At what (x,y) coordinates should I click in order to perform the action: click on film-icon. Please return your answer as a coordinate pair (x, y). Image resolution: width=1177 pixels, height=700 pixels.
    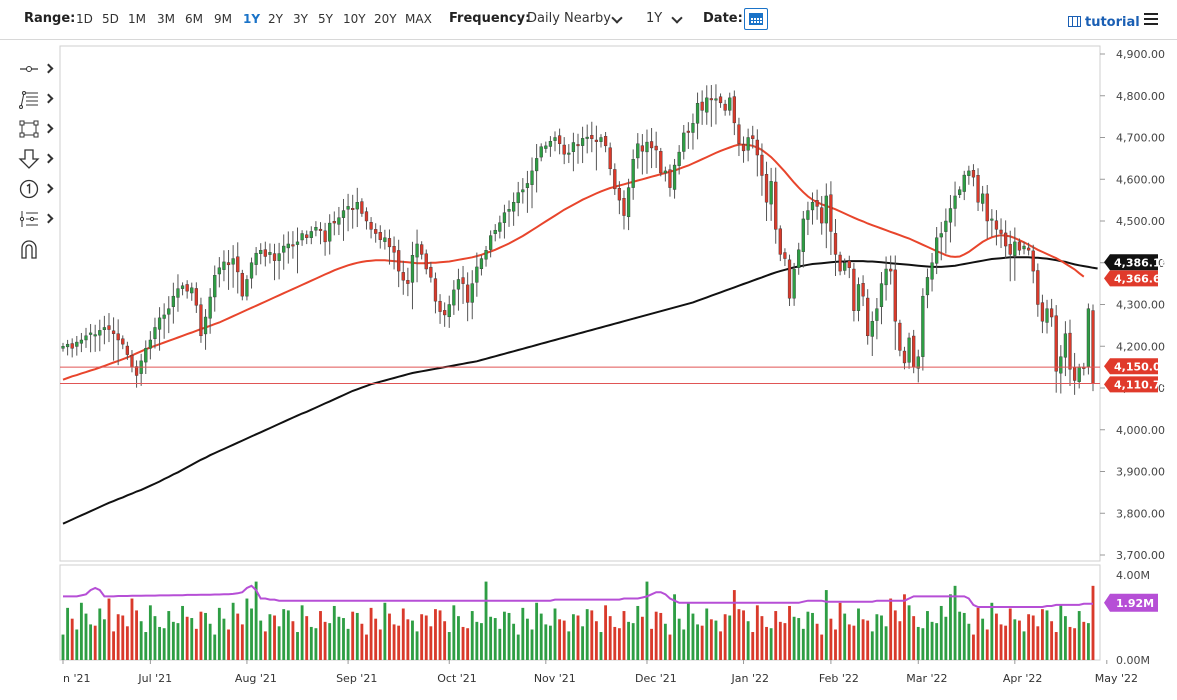
    Looking at the image, I should click on (1074, 21).